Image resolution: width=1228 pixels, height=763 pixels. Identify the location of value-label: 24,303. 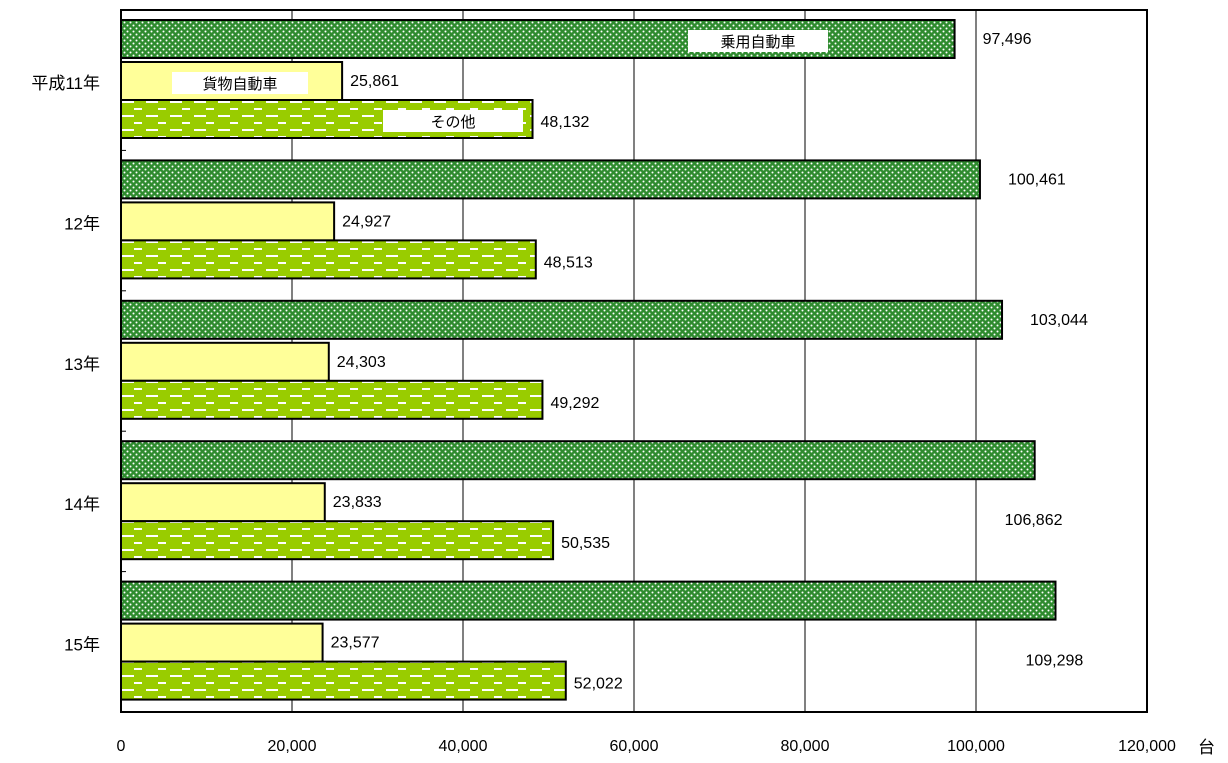
(361, 362).